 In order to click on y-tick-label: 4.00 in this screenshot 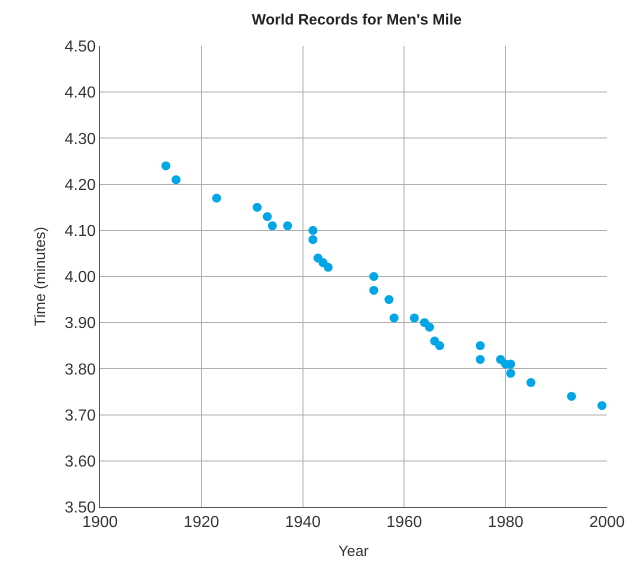, I will do `click(80, 277)`.